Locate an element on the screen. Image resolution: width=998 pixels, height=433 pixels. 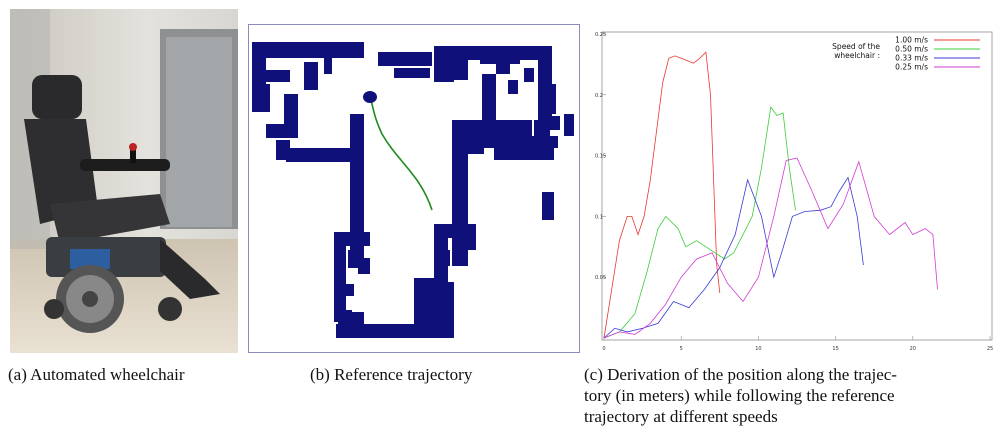
legend-title-line2: wheelchair : is located at coordinates (857, 55).